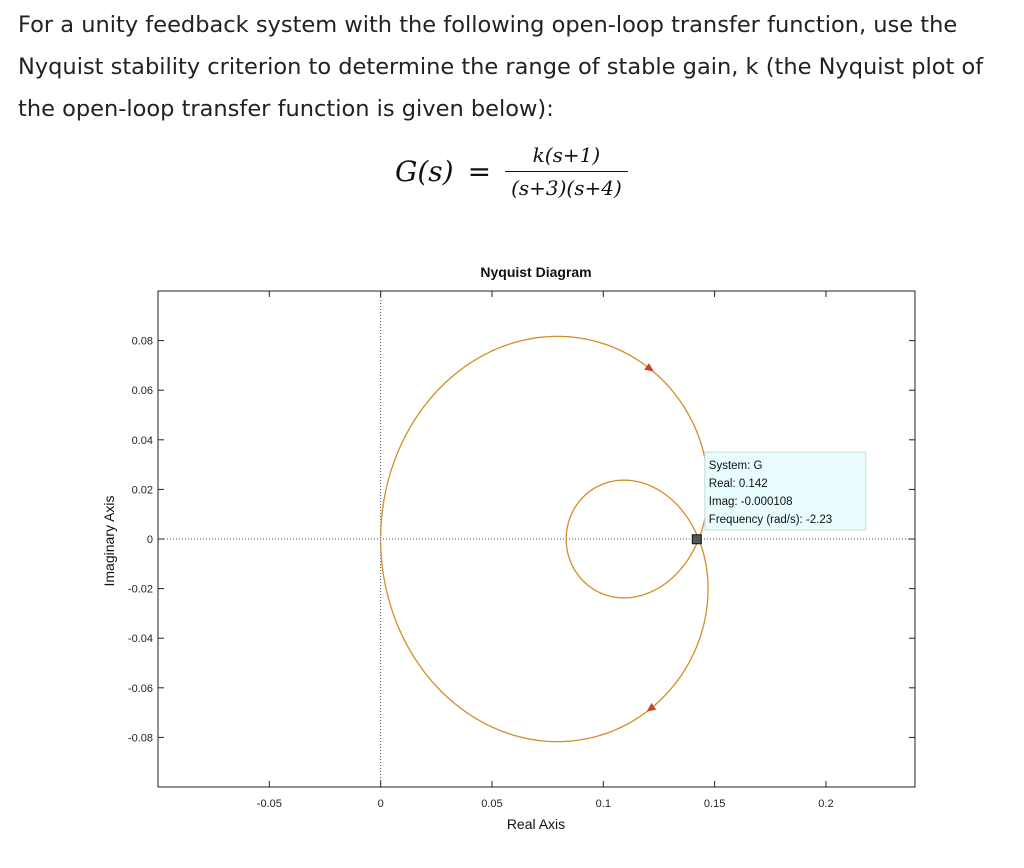 The height and width of the screenshot is (868, 1024). What do you see at coordinates (140, 689) in the screenshot?
I see `y-tick-label: -0.06` at bounding box center [140, 689].